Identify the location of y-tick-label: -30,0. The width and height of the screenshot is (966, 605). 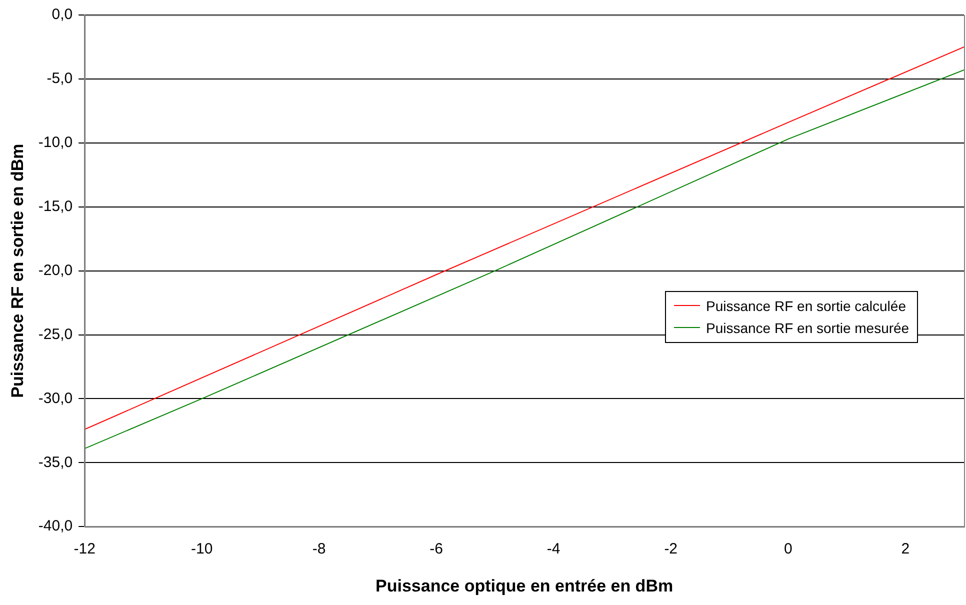
(55, 398).